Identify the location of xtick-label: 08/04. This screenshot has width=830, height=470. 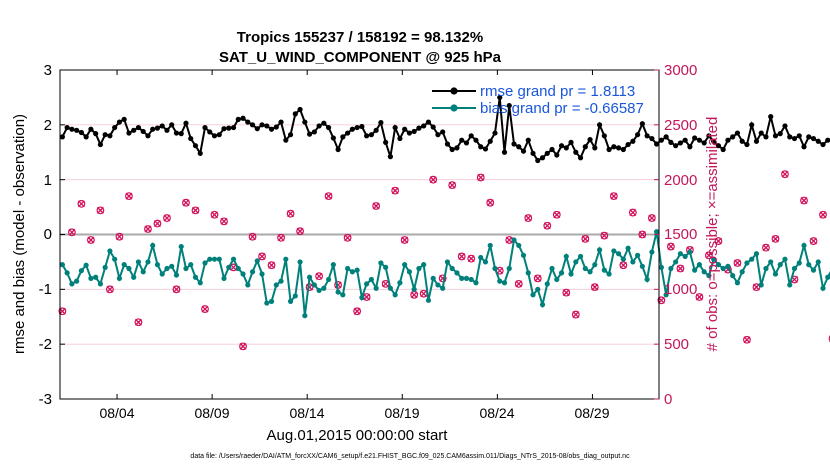
(116, 413).